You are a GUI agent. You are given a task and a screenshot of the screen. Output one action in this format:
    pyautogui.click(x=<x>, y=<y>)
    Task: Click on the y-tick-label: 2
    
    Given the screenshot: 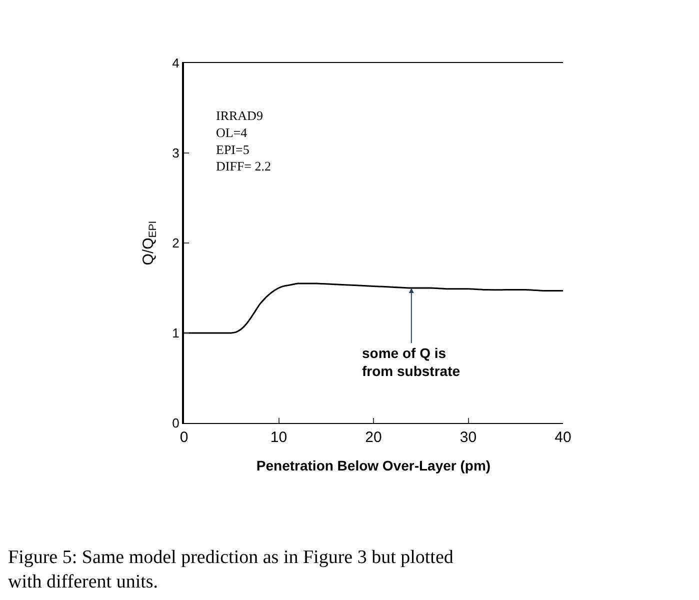 What is the action you would take?
    pyautogui.click(x=176, y=243)
    